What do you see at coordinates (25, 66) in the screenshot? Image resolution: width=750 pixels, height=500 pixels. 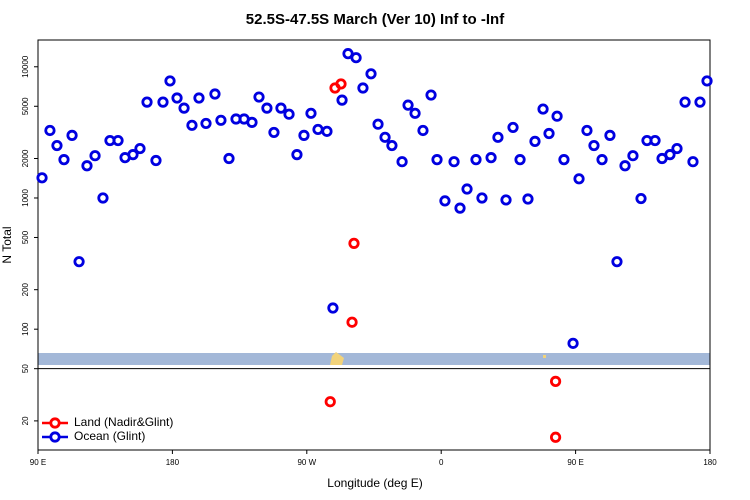 I see `y-tick-label: 10000` at bounding box center [25, 66].